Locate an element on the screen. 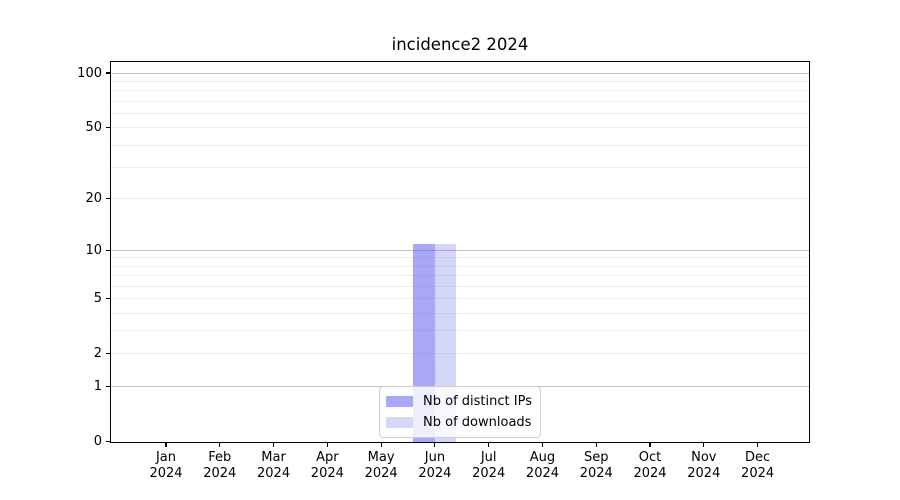  legend-swatch-distinct-ips-icon is located at coordinates (400, 401).